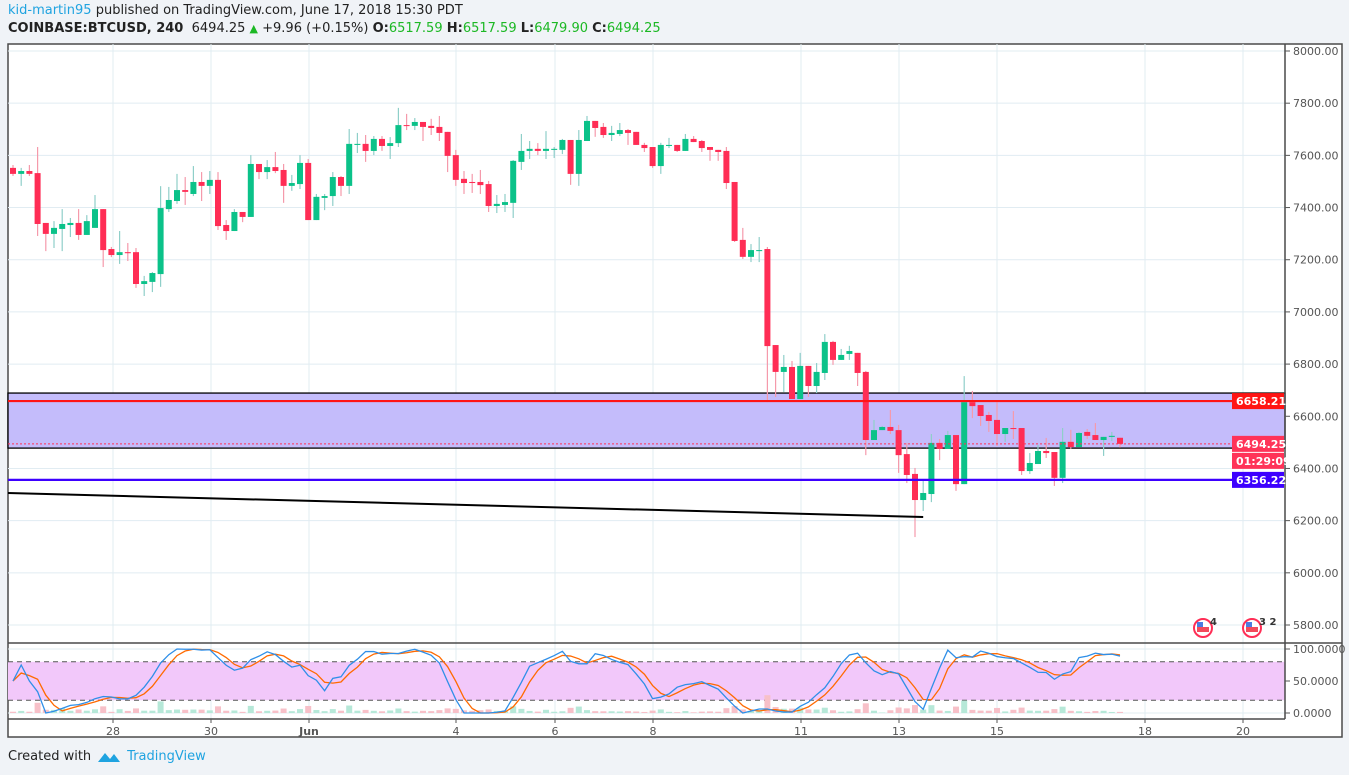  I want to click on economic-events: 4 3 2, so click(1234, 627).